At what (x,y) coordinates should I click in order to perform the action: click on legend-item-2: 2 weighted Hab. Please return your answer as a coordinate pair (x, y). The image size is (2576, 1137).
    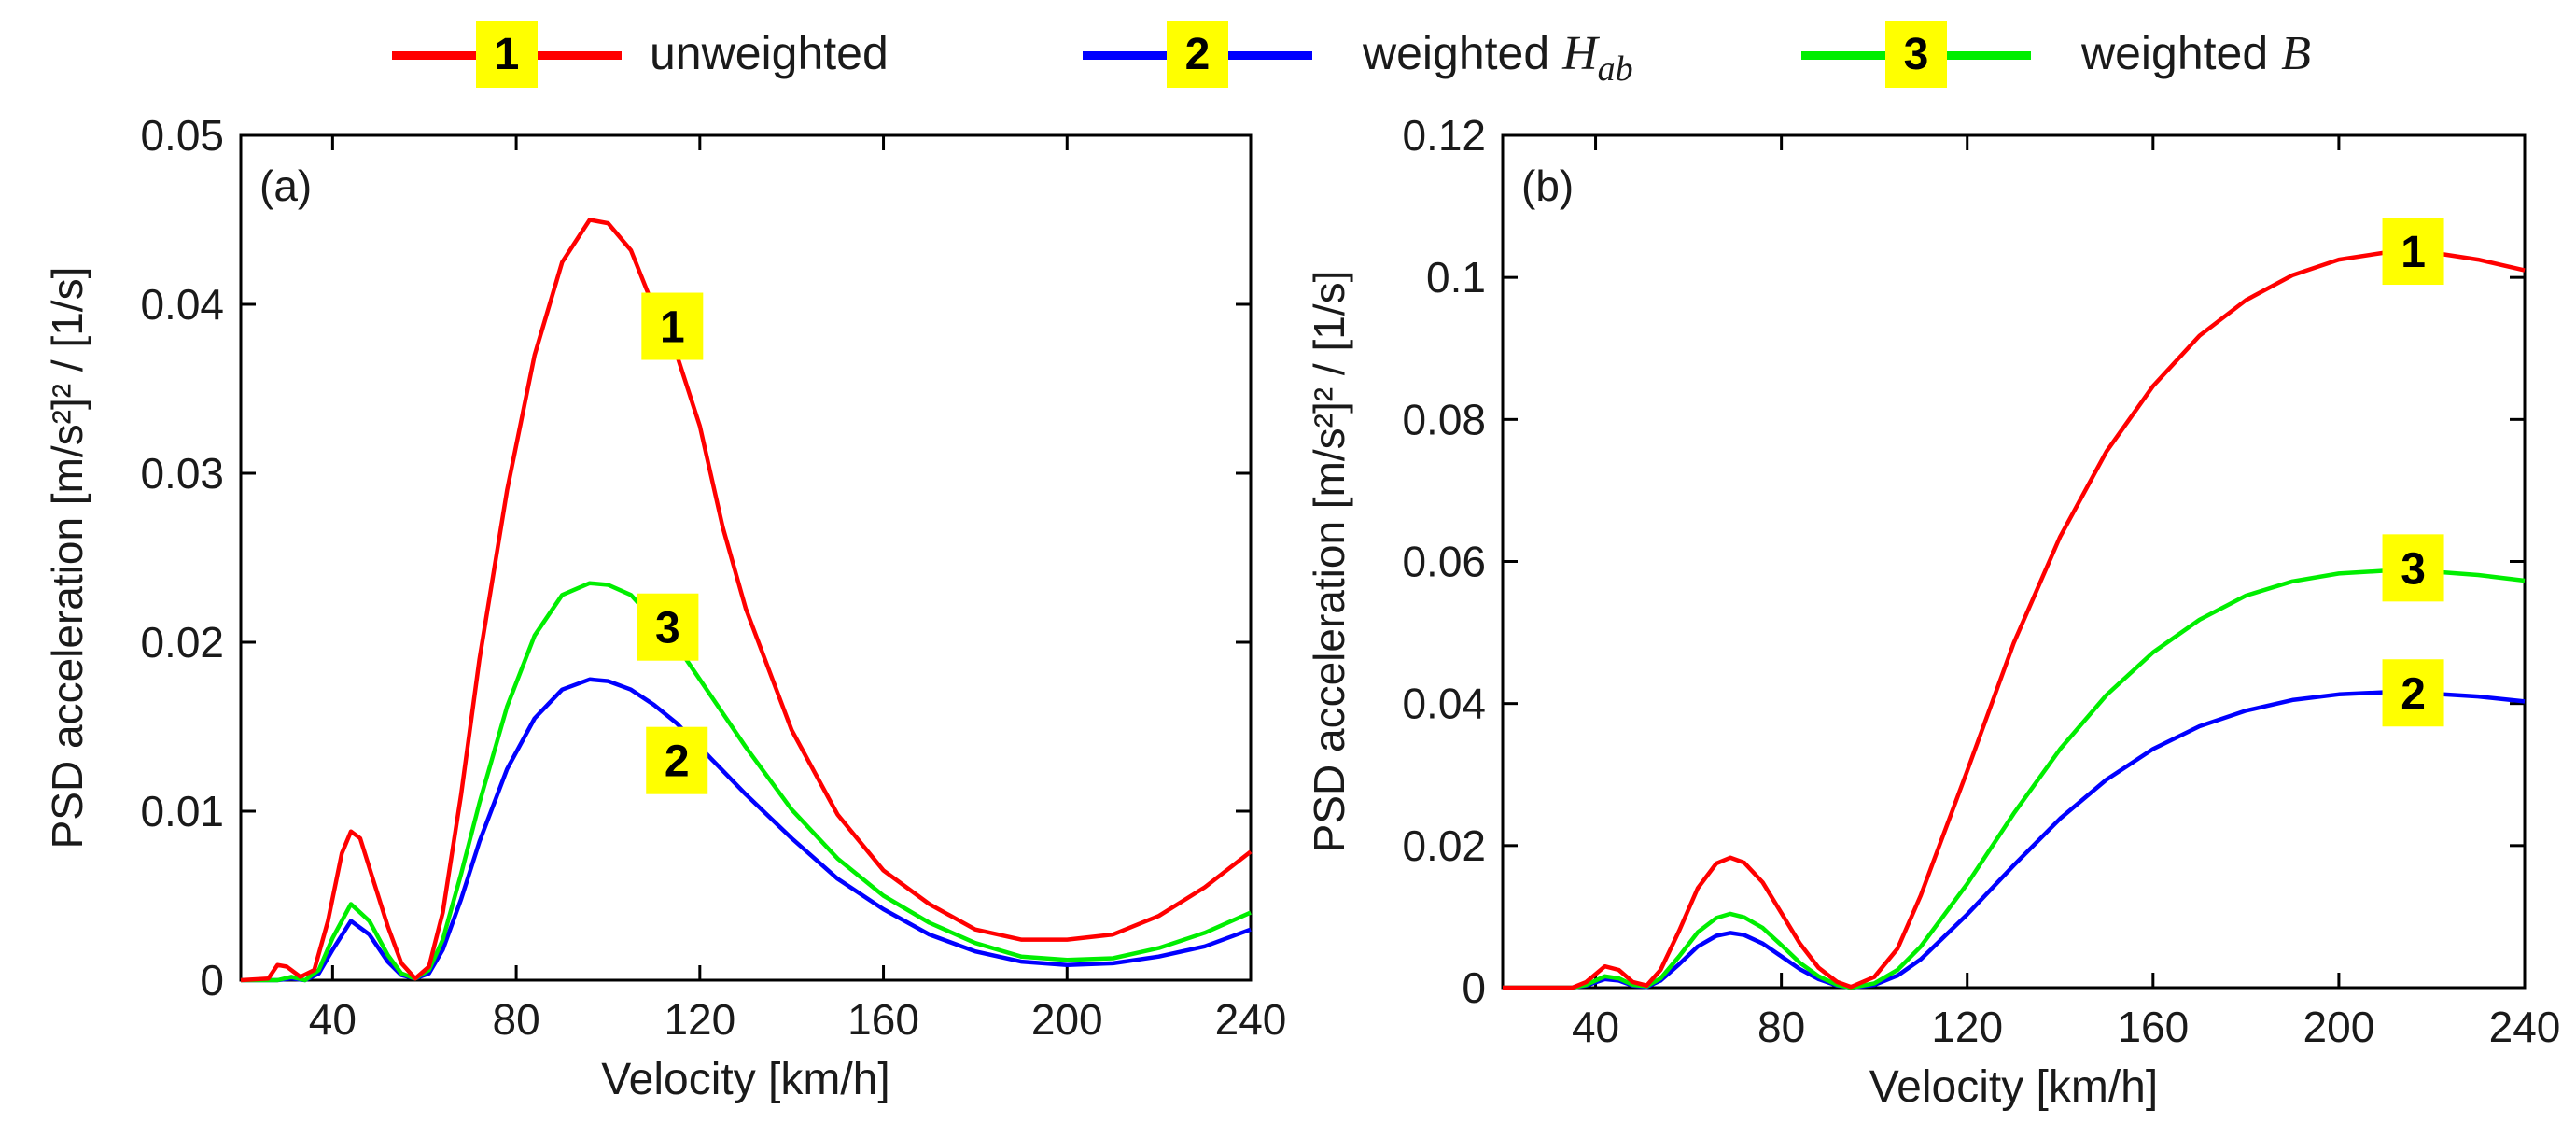
    Looking at the image, I should click on (1400, 55).